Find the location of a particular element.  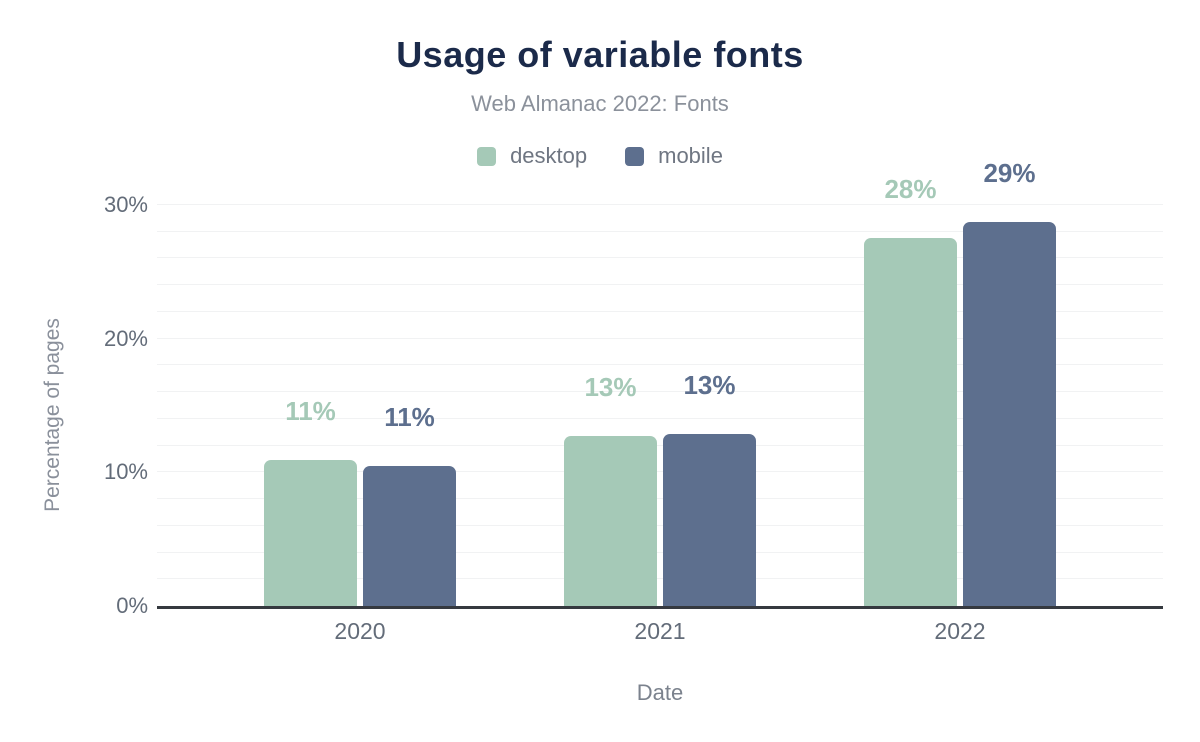

legend-item-desktop: desktop is located at coordinates (532, 156).